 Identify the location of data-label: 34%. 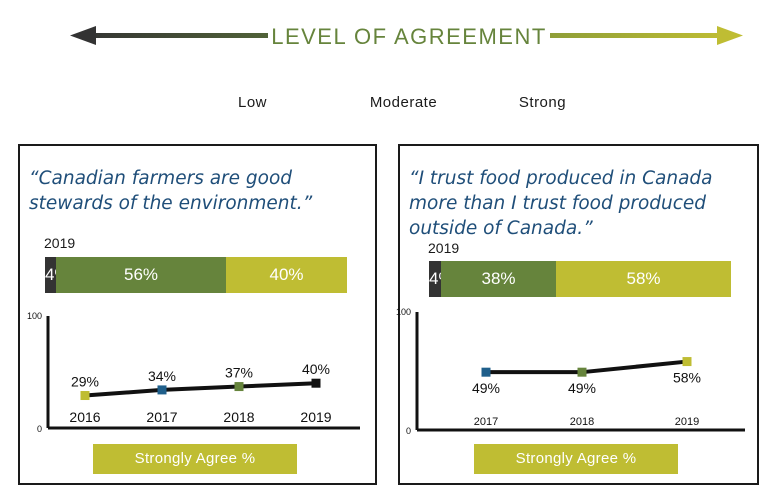
(162, 376).